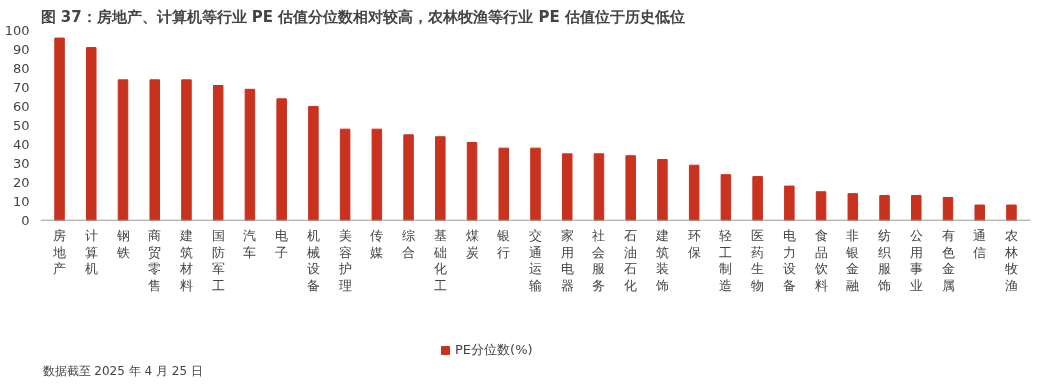 This screenshot has width=1055, height=389. I want to click on x-tick-label: 交通运输, so click(535, 260).